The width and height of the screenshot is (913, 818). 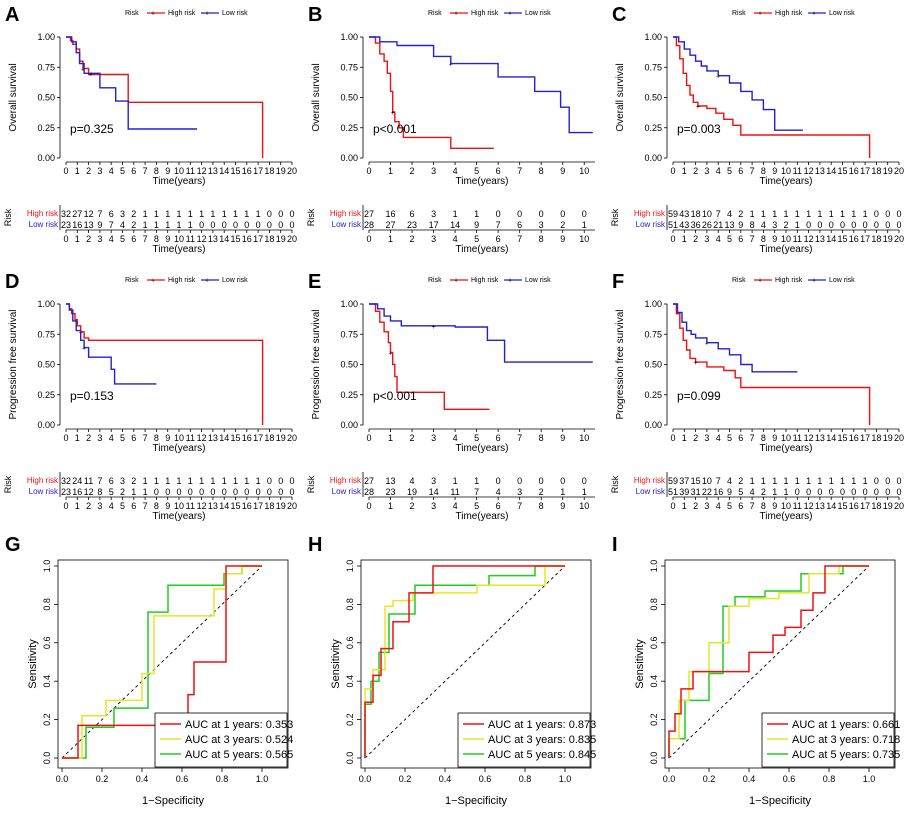 I want to click on y-tick-label: 0.8, so click(x=654, y=604).